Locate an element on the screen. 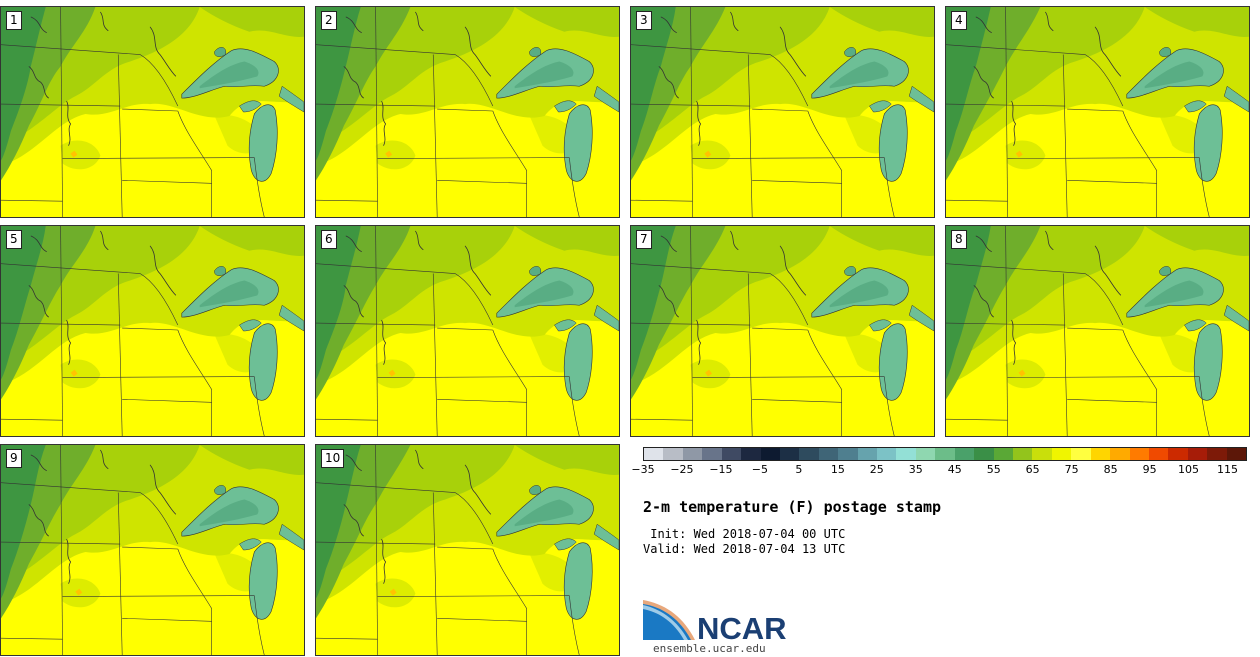 This screenshot has height=657, width=1260. colorbar-tick-label: 115 is located at coordinates (1228, 469).